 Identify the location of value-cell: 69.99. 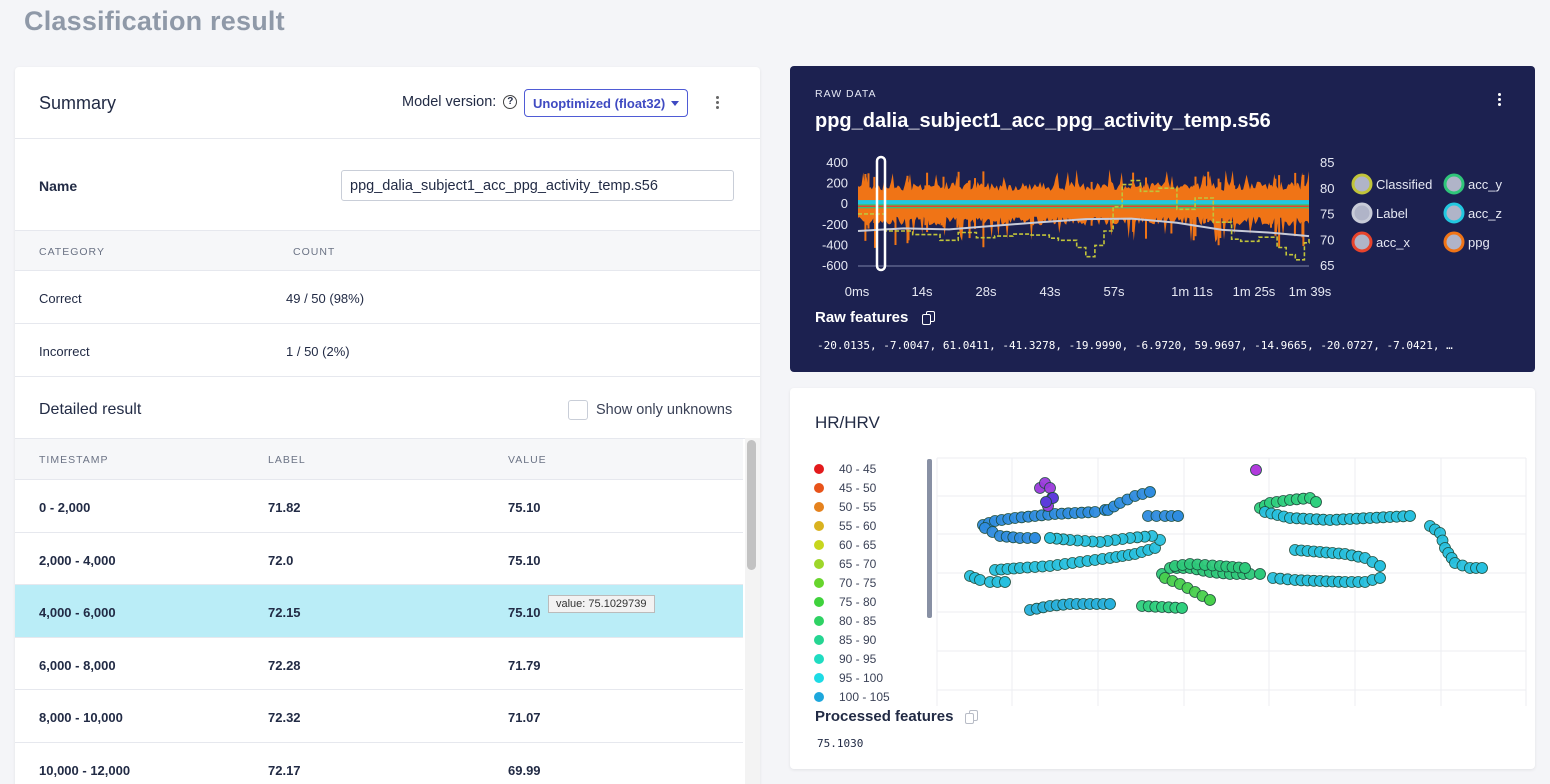
(524, 770).